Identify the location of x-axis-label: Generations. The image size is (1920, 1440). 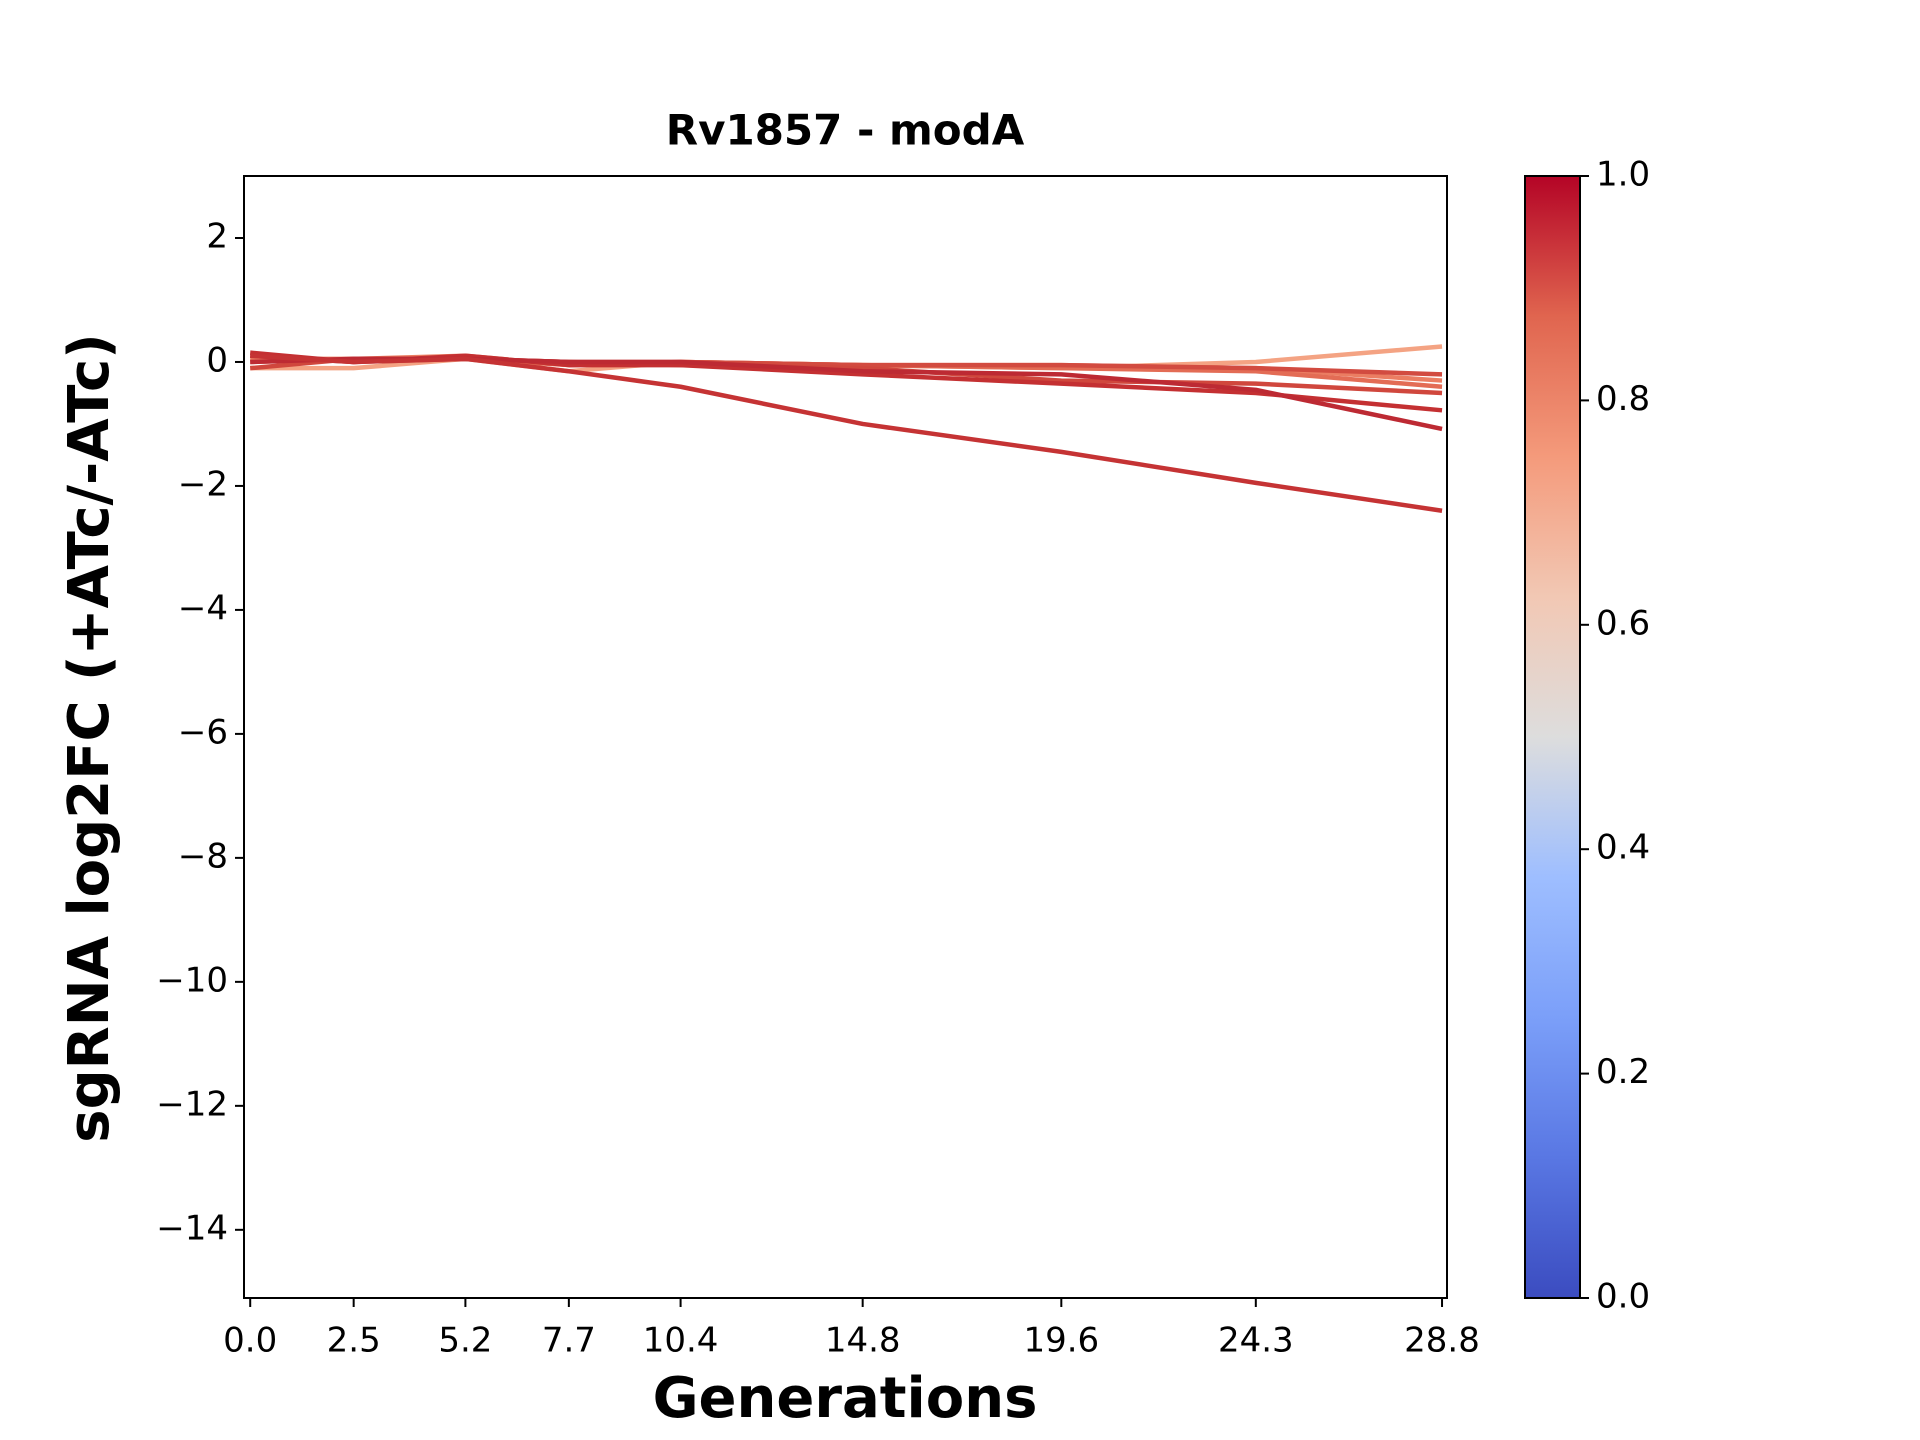
(845, 1398).